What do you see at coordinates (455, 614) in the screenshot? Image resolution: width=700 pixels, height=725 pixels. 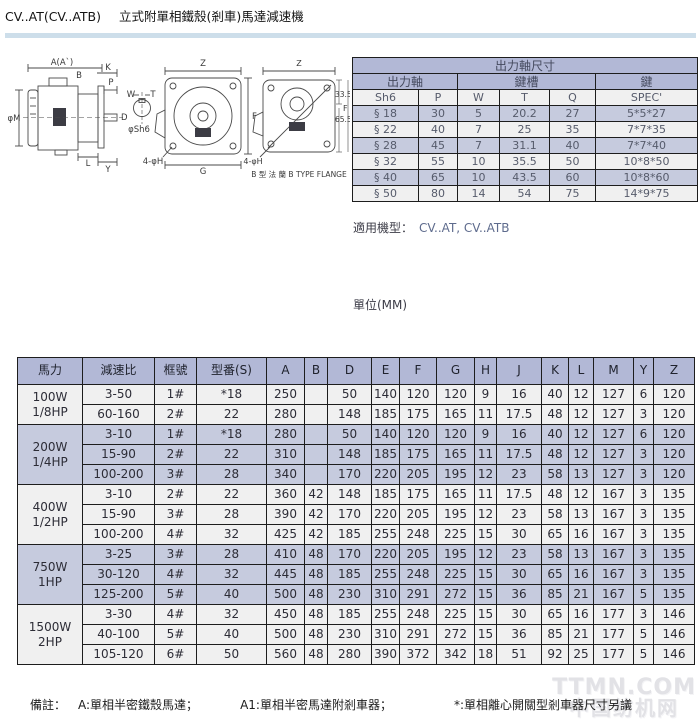 I see `main-table-cell: 225` at bounding box center [455, 614].